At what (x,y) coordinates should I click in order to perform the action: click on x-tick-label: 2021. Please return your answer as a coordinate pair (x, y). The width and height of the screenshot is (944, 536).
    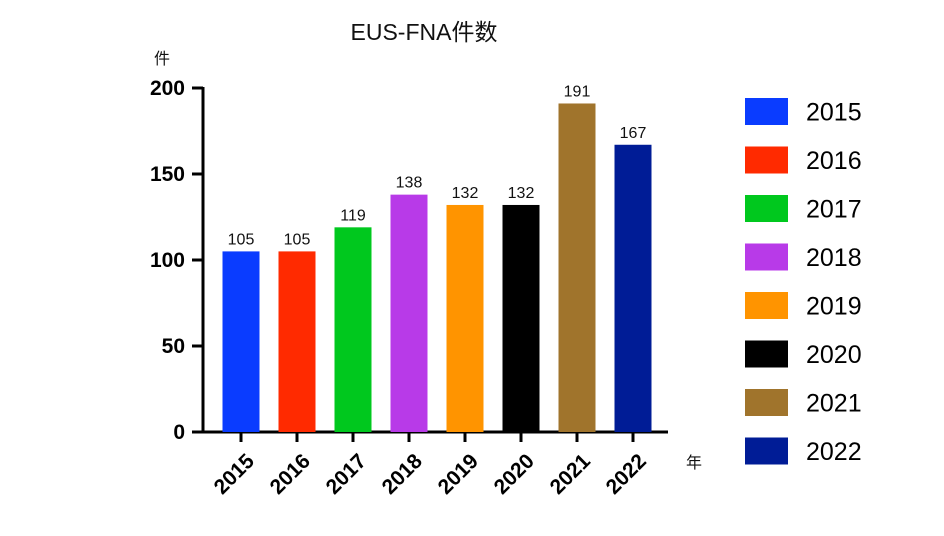
    Looking at the image, I should click on (571, 474).